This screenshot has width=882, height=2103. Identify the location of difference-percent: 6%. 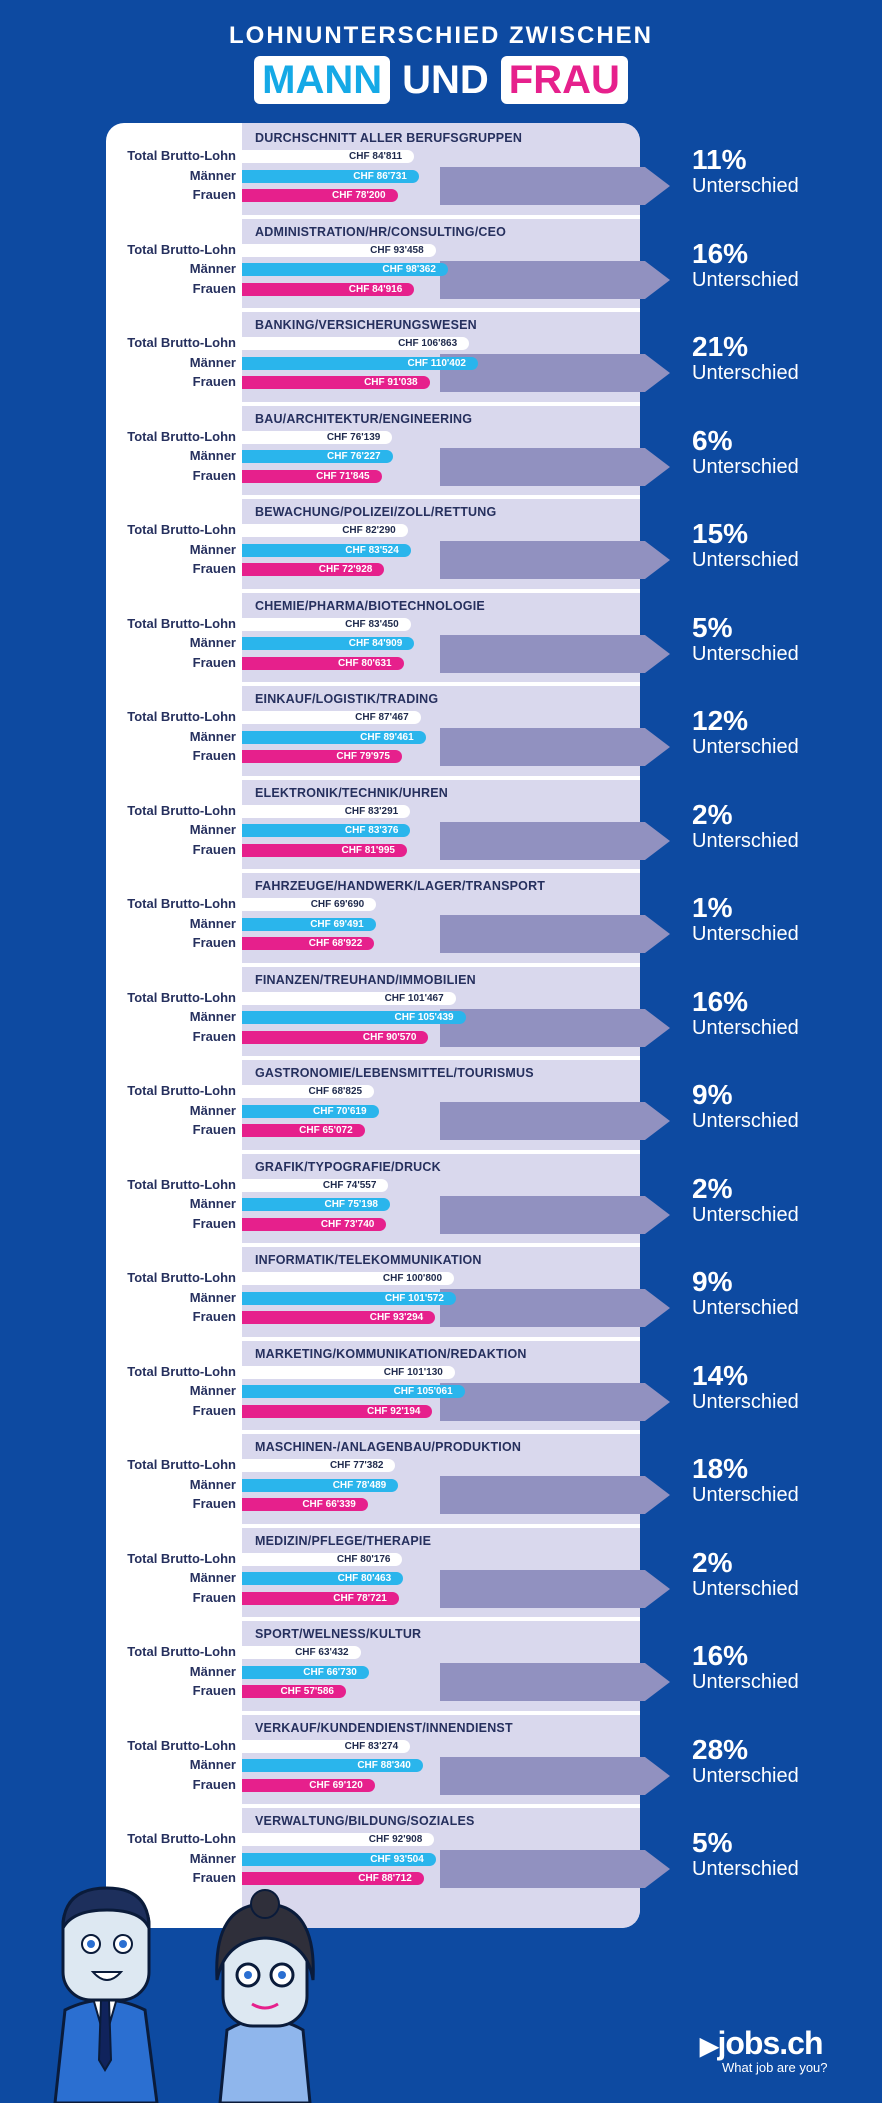
(712, 440).